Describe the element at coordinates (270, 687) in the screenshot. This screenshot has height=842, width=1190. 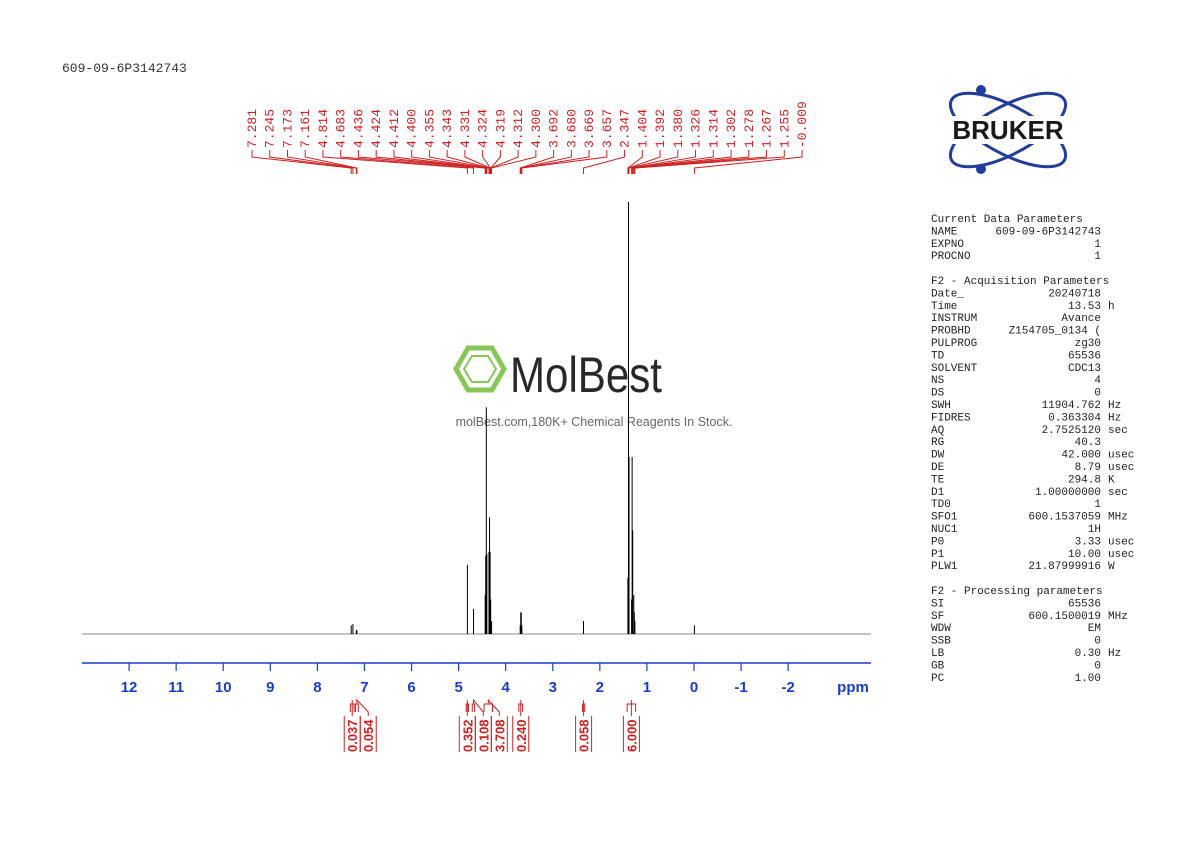
I see `x-tick-label: 9` at that location.